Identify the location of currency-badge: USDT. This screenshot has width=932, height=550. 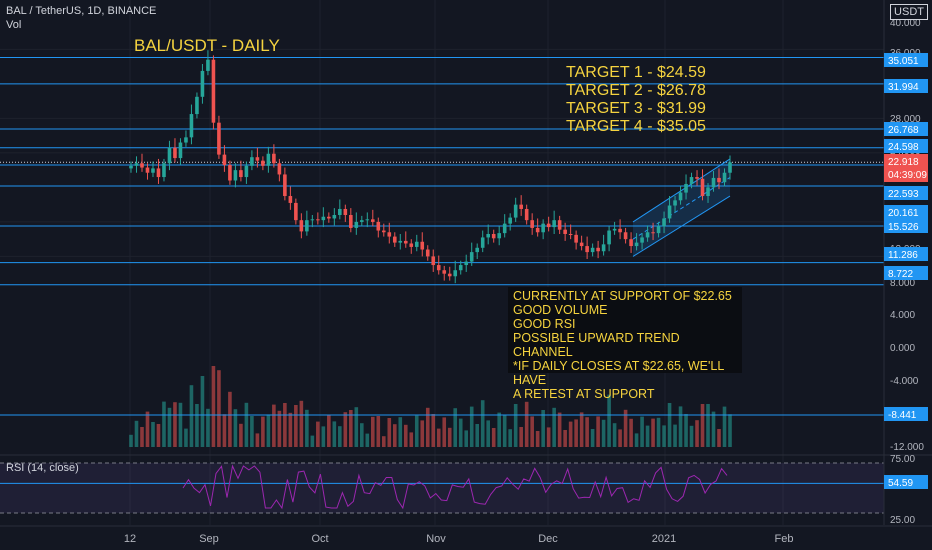
(909, 12).